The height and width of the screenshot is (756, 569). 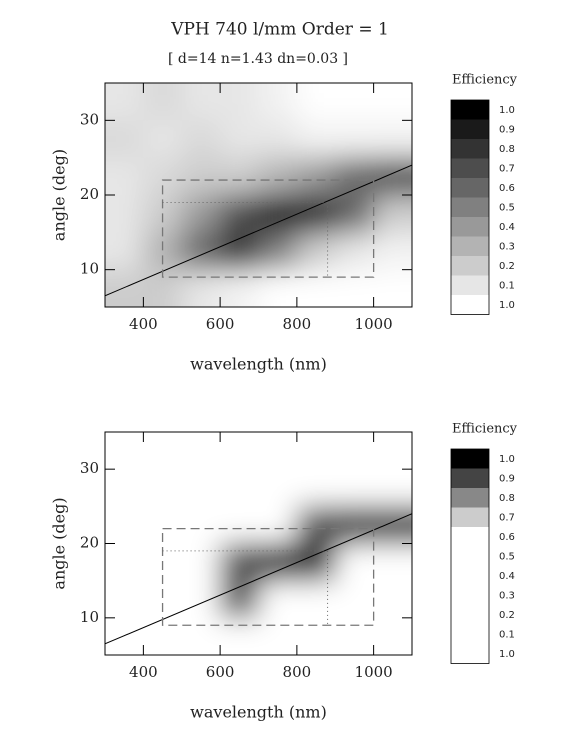 I want to click on colorbar-title: Efficiency, so click(x=485, y=429).